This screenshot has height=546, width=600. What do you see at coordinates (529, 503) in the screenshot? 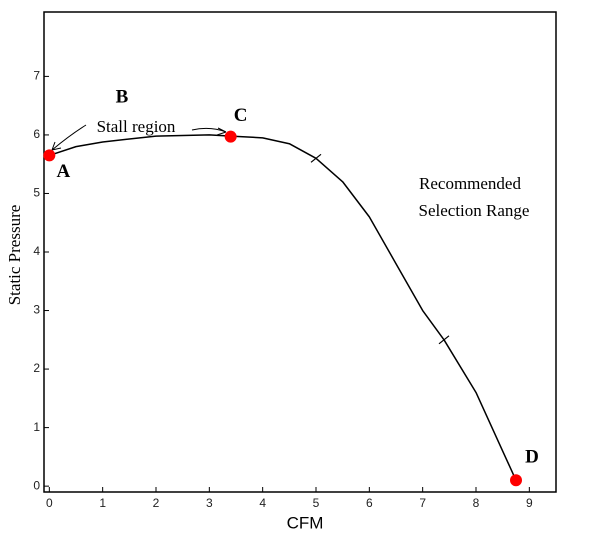
I see `x-tick-label: 9` at bounding box center [529, 503].